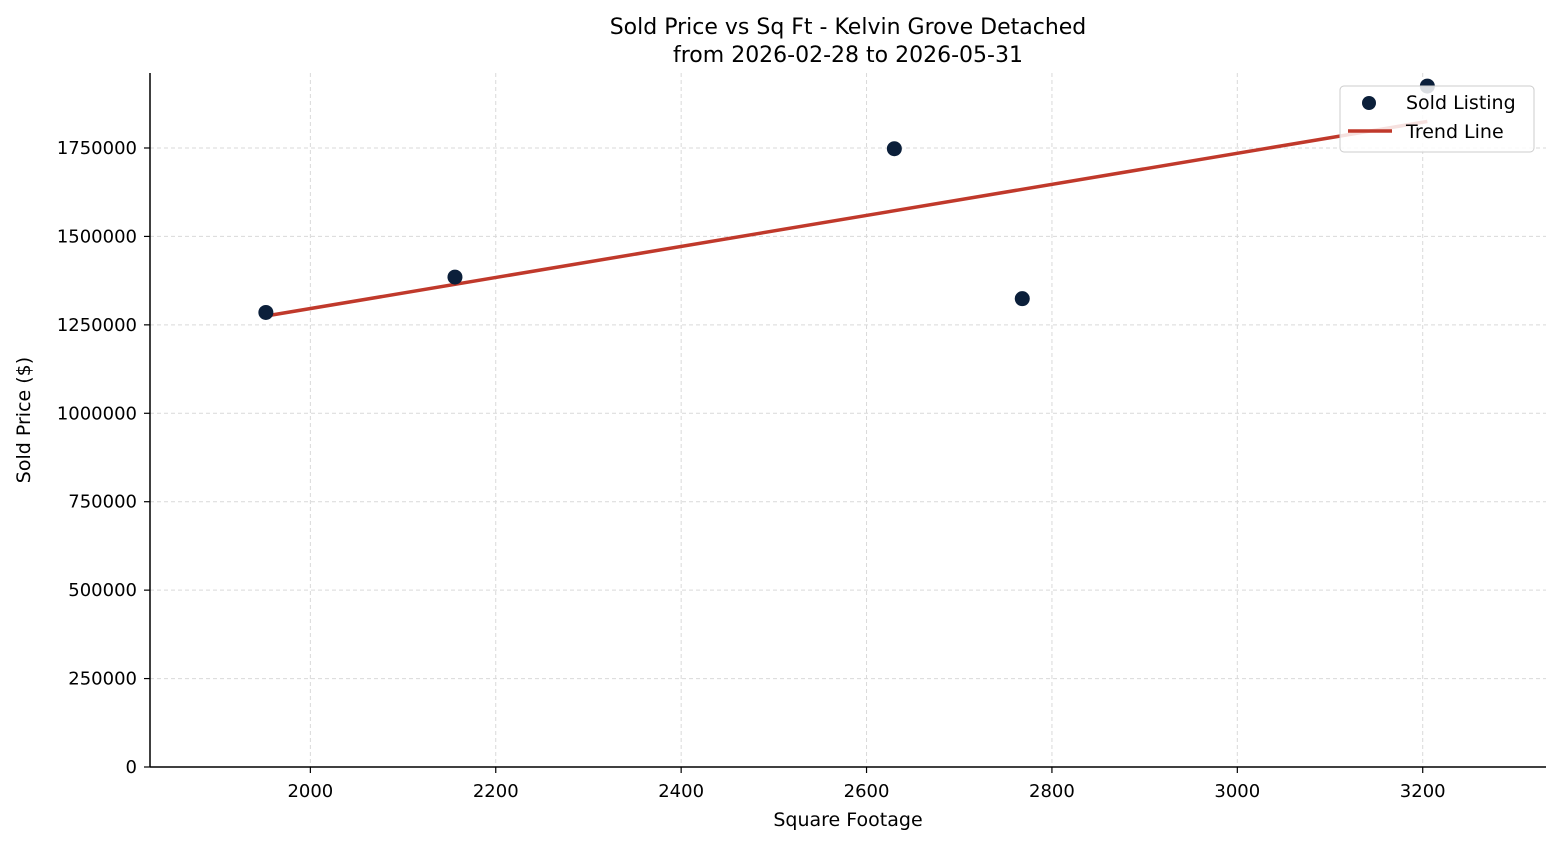  Describe the element at coordinates (867, 791) in the screenshot. I see `x-tick-label: 2600` at that location.